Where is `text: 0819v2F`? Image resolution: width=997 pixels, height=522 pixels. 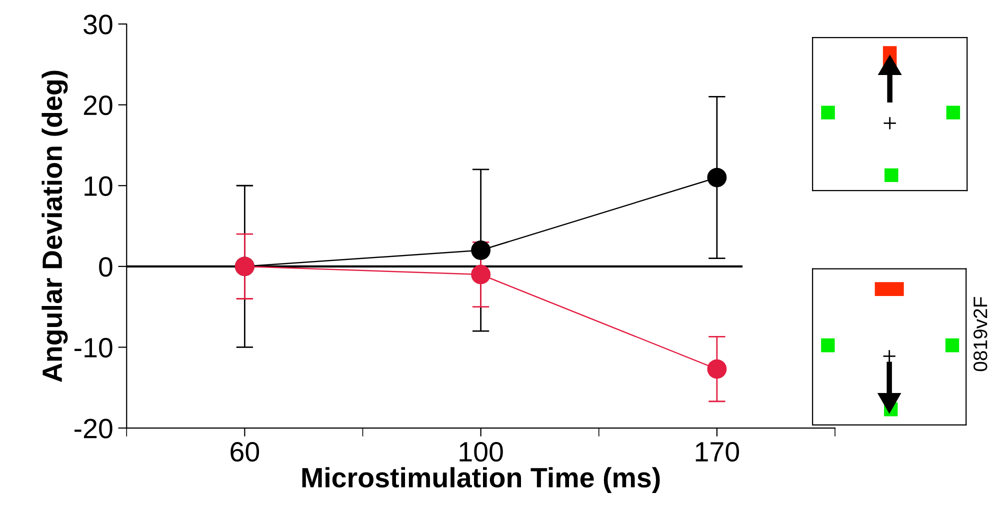 text: 0819v2F is located at coordinates (980, 334).